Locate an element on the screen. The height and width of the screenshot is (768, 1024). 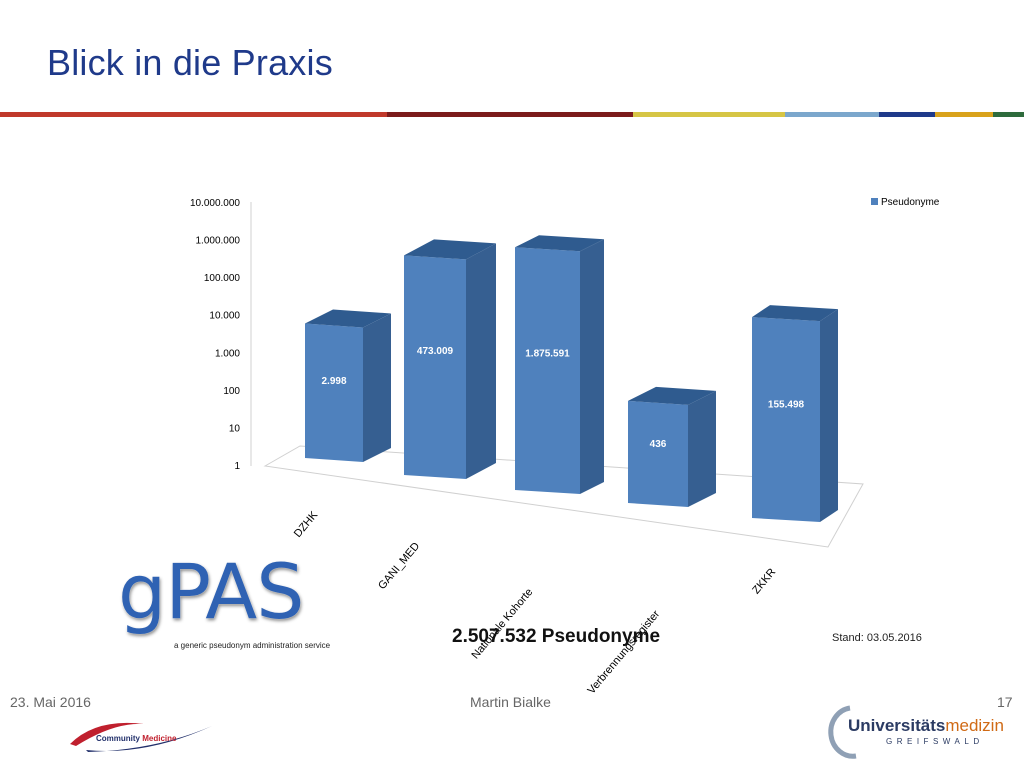
university-logo: Universitätsmedizin GREIFSWALD is located at coordinates (915, 732).